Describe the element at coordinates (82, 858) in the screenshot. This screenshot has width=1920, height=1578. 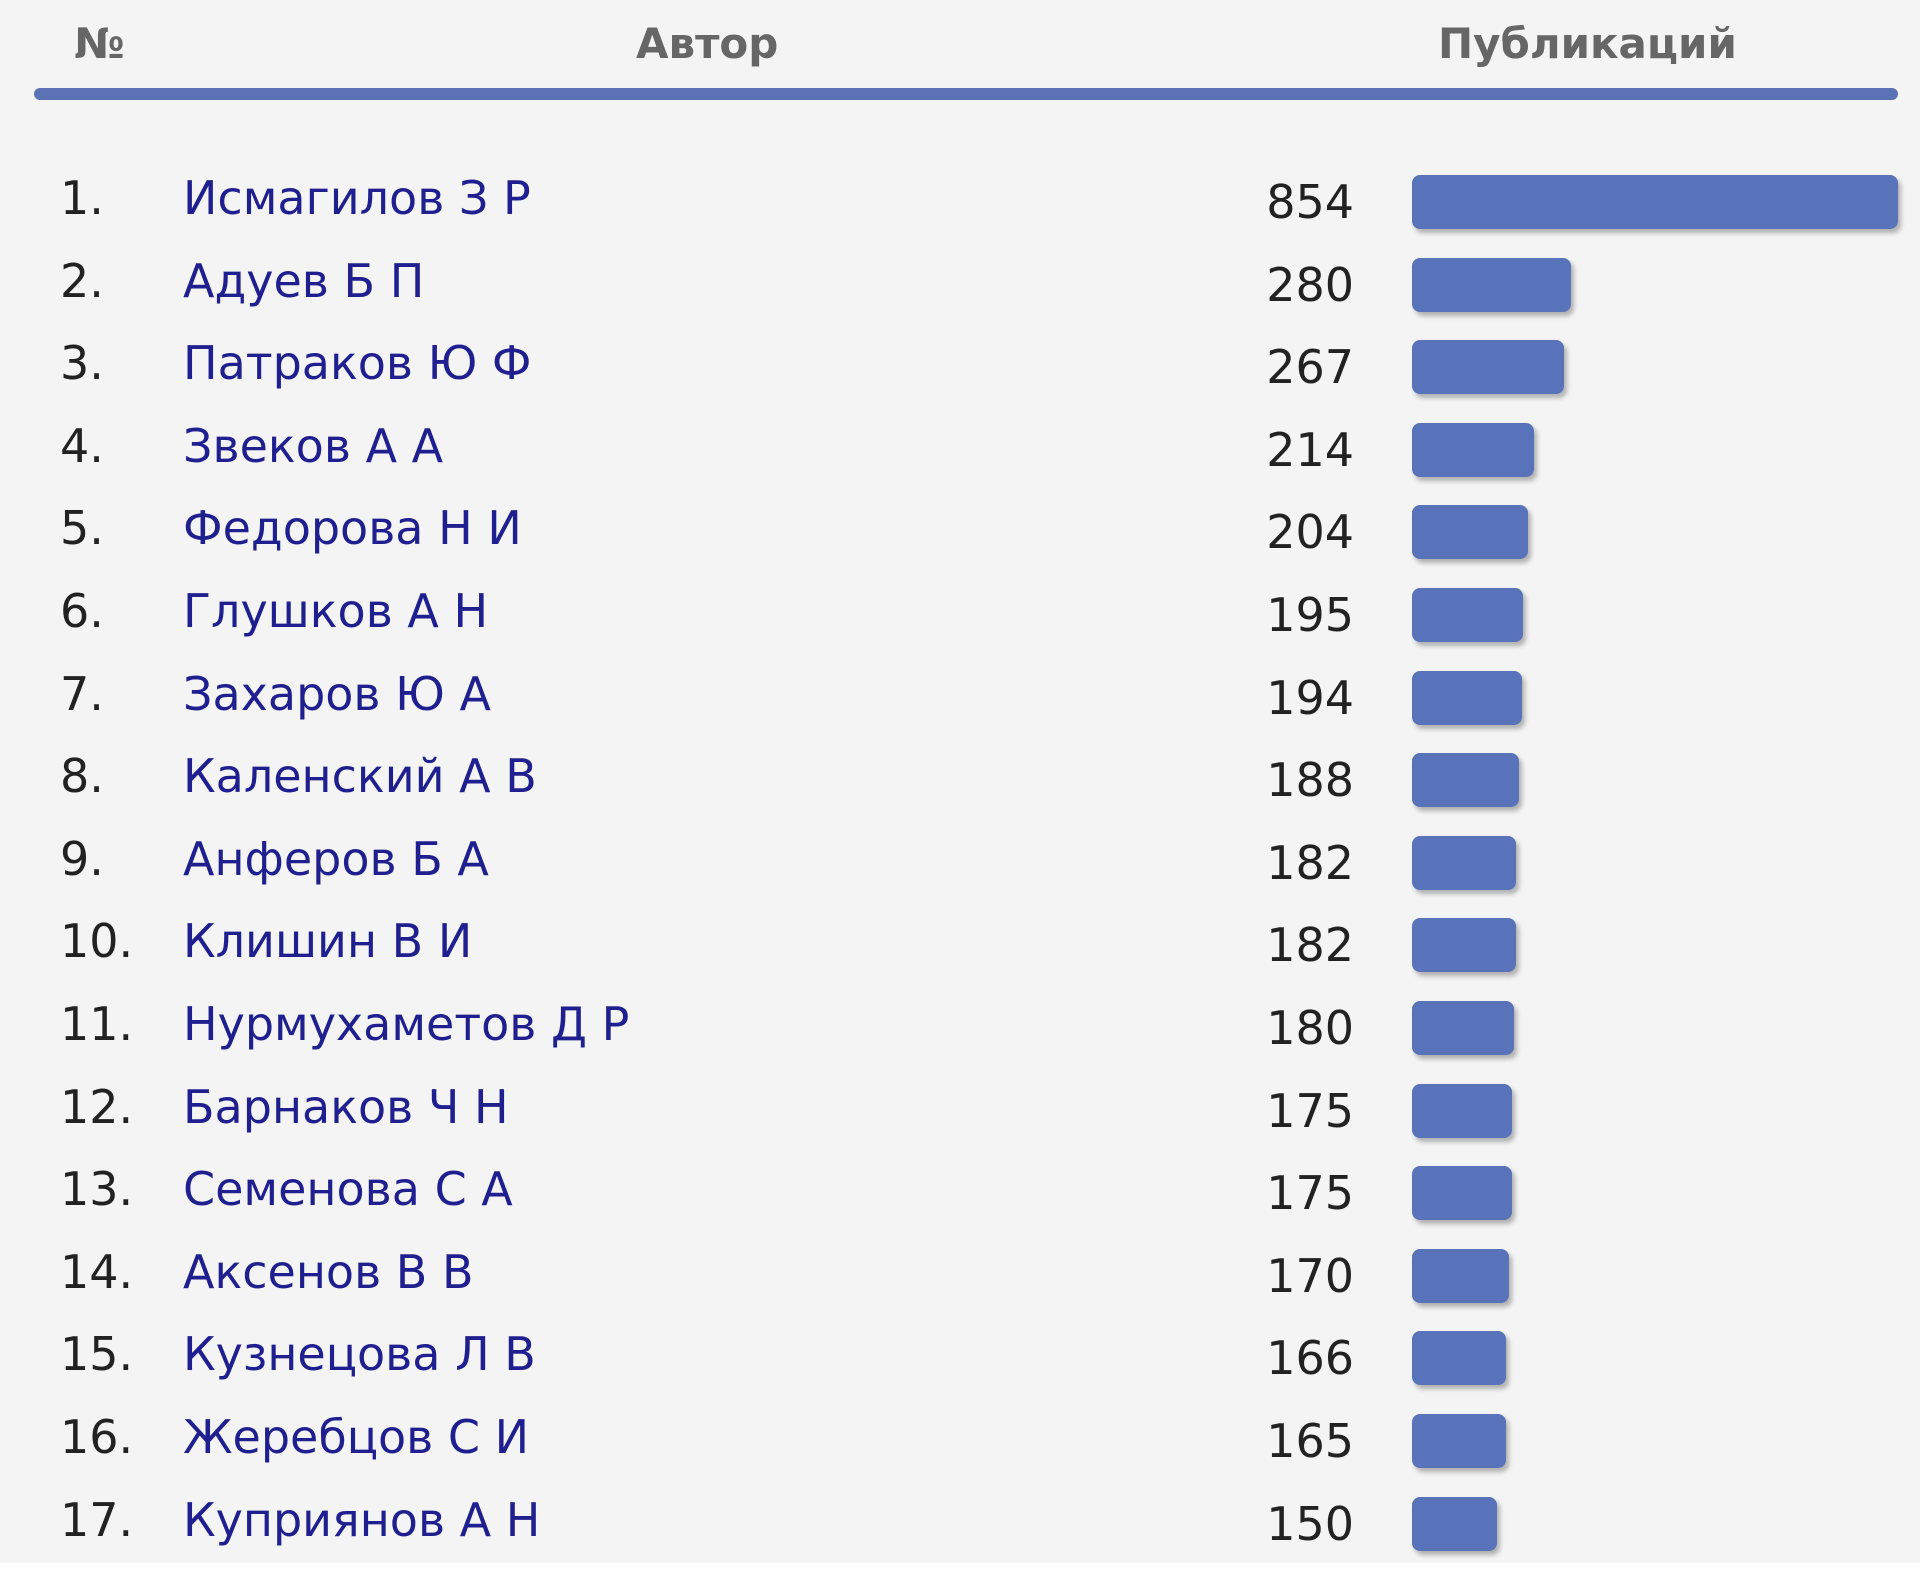
I see `row-rank: 9.` at that location.